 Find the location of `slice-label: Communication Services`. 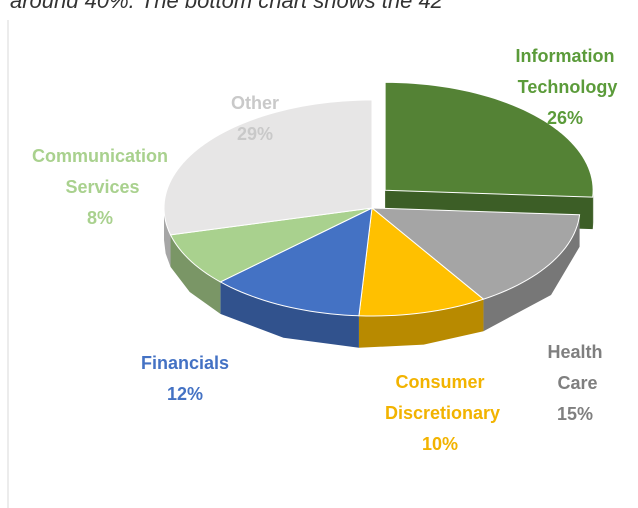

slice-label: Communication Services is located at coordinates (100, 171).